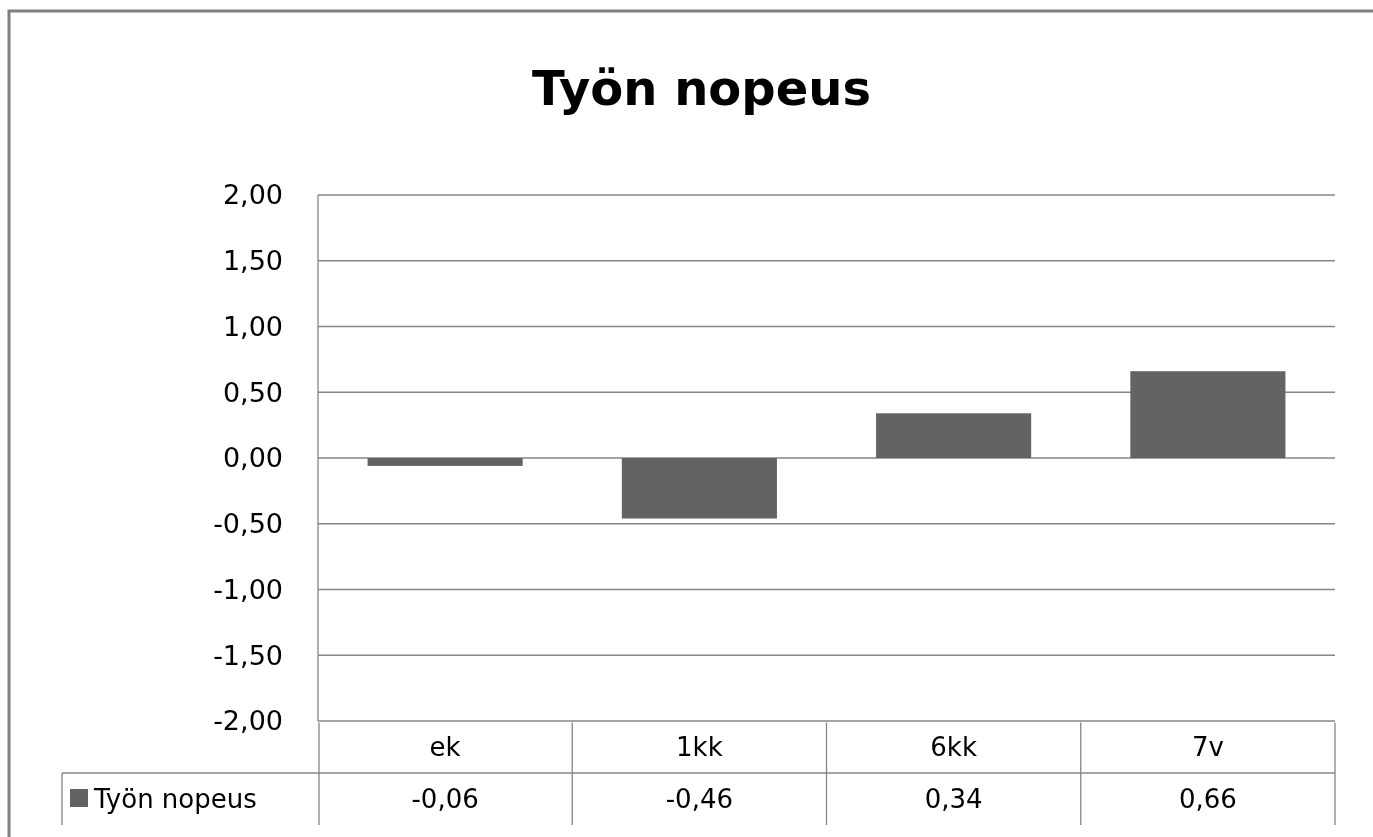  Describe the element at coordinates (252, 392) in the screenshot. I see `y-tick-label: 0,50` at that location.